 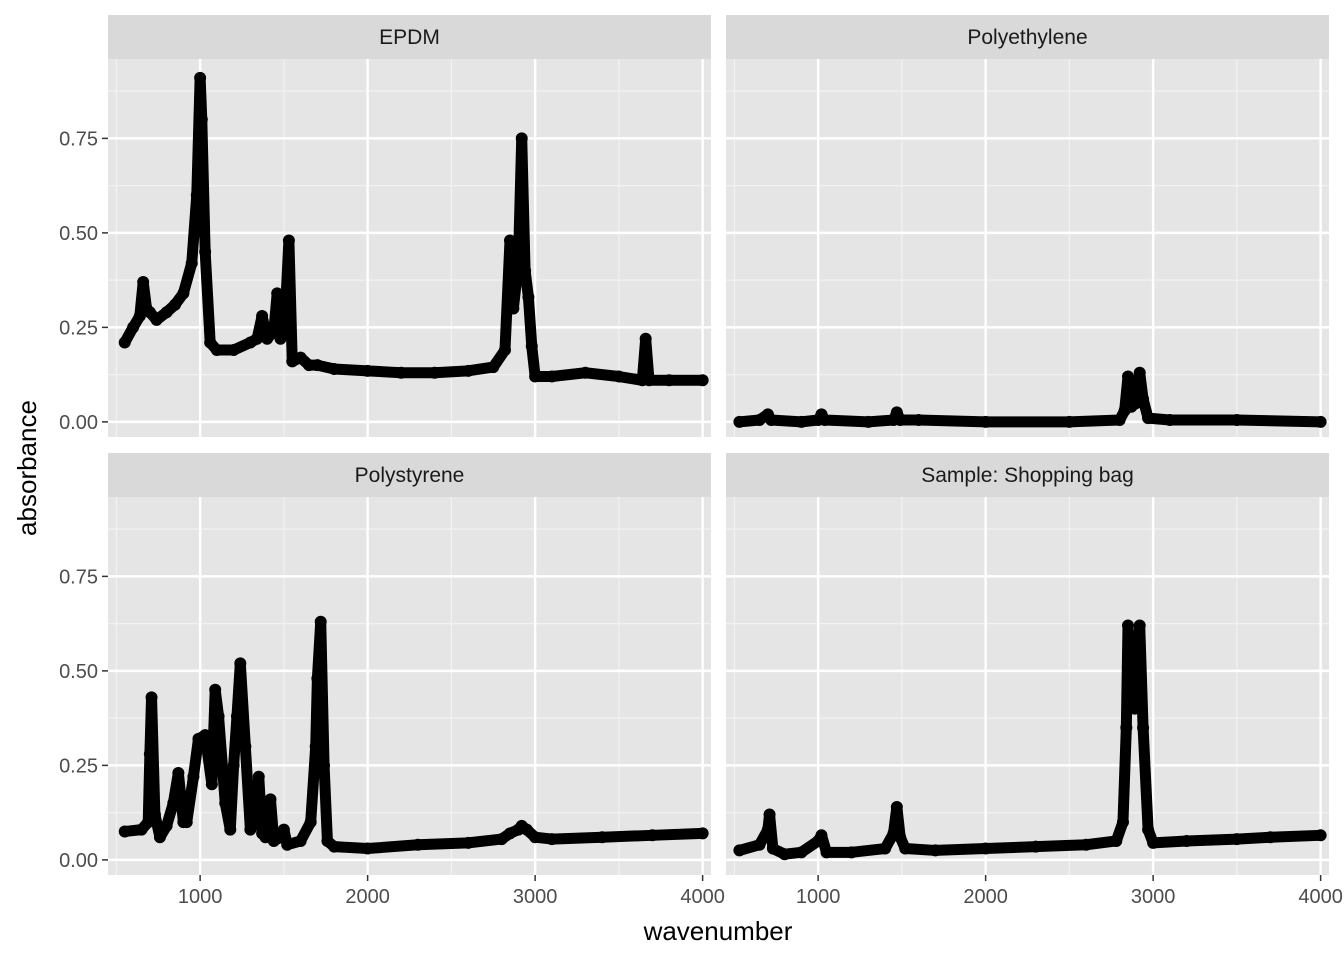 I want to click on panel-strip-title: Sample: Shopping bag, so click(x=1027, y=475).